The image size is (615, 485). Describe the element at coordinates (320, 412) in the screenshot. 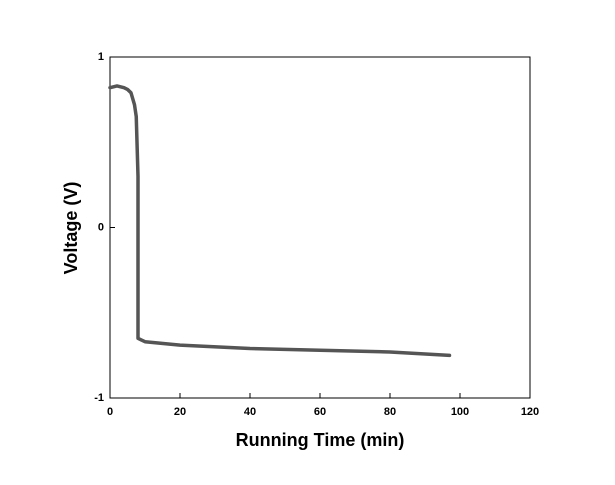

I see `x-tick-label: 60` at that location.